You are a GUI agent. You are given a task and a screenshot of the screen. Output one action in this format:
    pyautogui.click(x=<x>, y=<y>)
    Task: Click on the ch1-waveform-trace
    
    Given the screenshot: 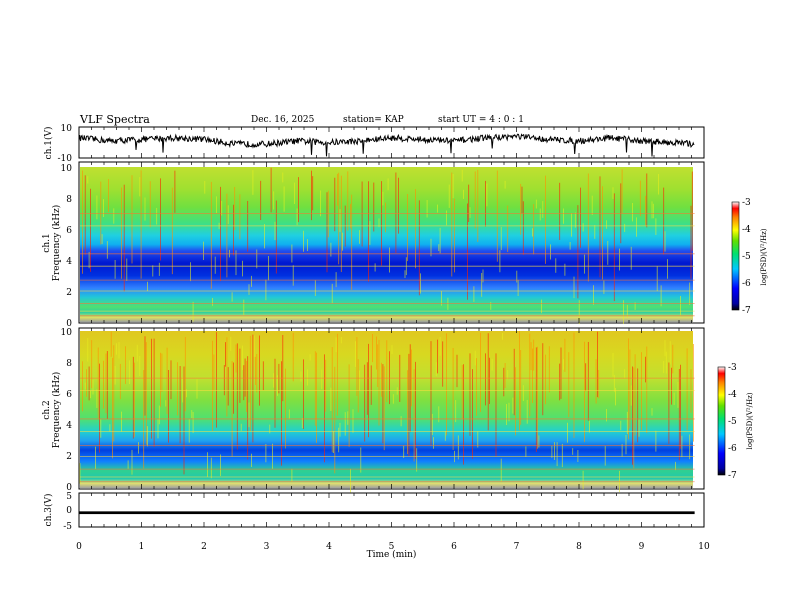 What is the action you would take?
    pyautogui.click(x=386, y=145)
    